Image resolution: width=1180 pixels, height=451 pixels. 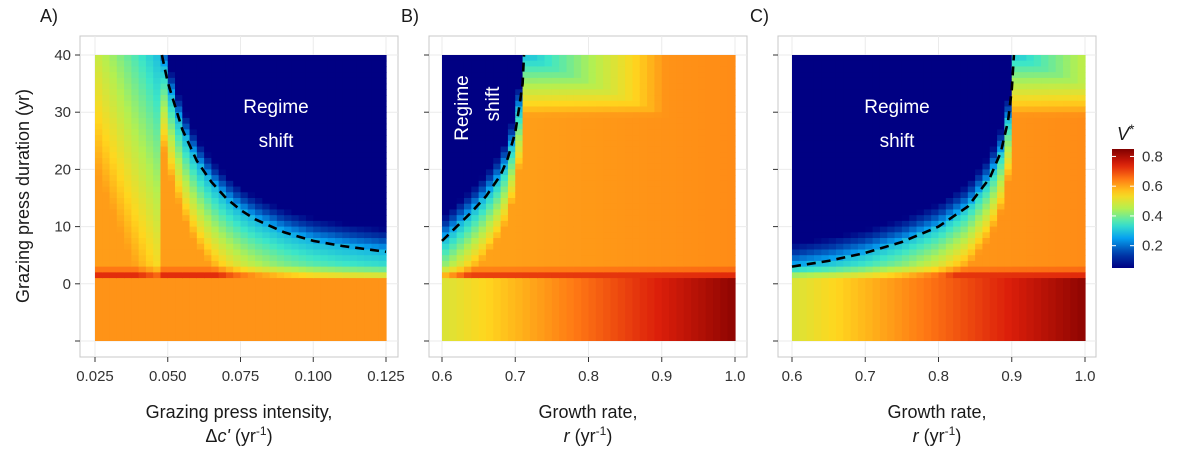 I want to click on legend-tick-label: 0.8, so click(x=1152, y=156).